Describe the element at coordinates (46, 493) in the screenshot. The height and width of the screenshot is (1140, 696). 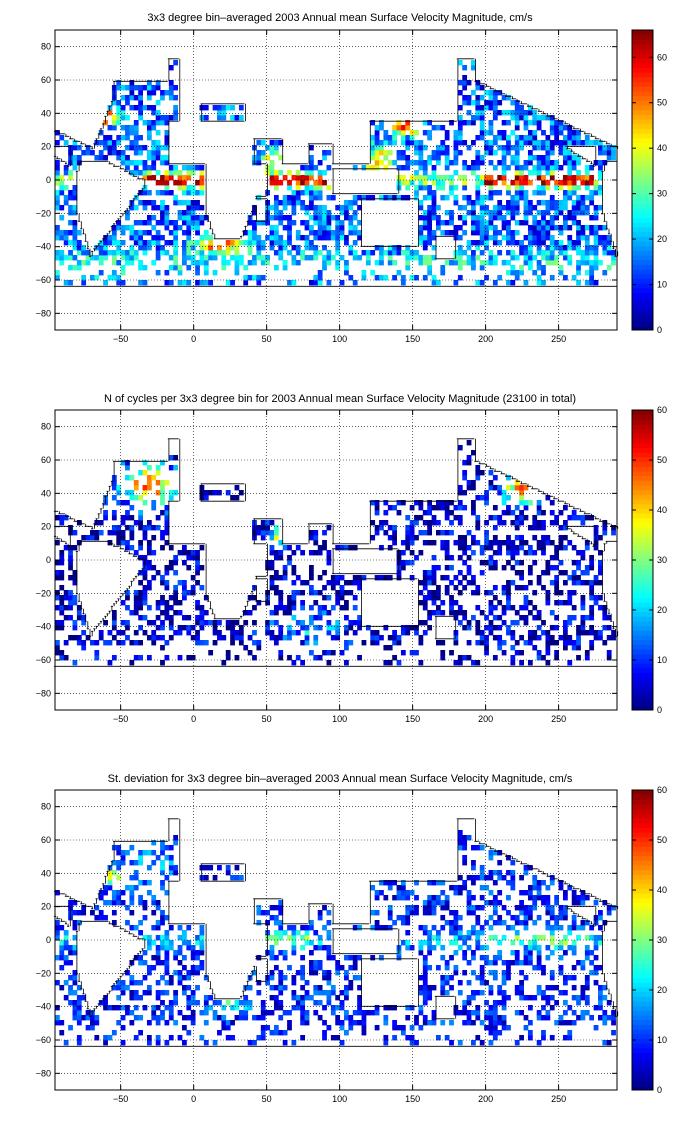
I see `y-tick-label: 40` at that location.